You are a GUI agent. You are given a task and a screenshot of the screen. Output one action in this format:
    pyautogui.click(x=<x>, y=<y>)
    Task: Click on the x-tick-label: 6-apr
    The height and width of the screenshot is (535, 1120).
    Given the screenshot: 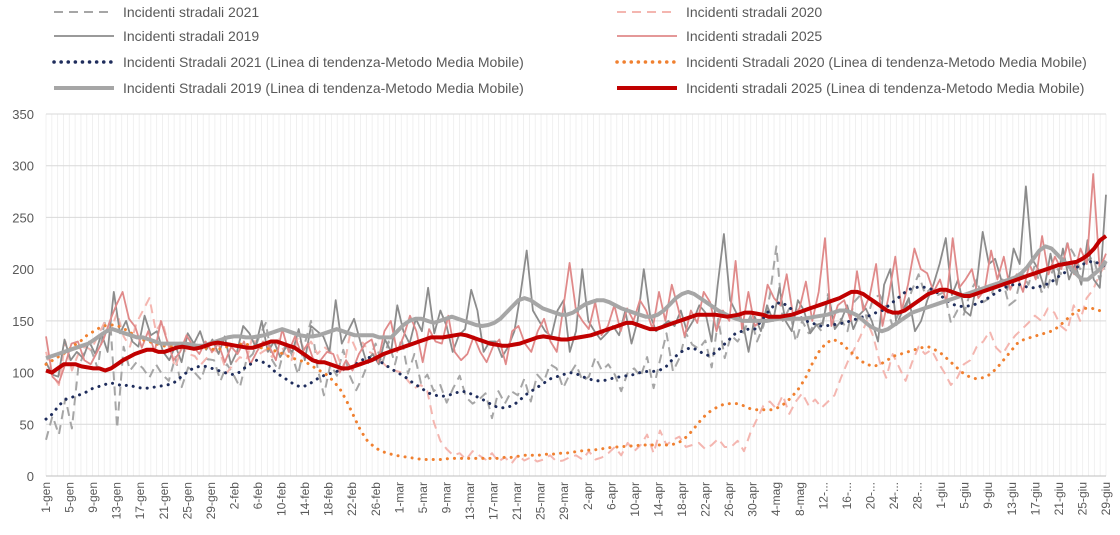 What is the action you would take?
    pyautogui.click(x=611, y=496)
    